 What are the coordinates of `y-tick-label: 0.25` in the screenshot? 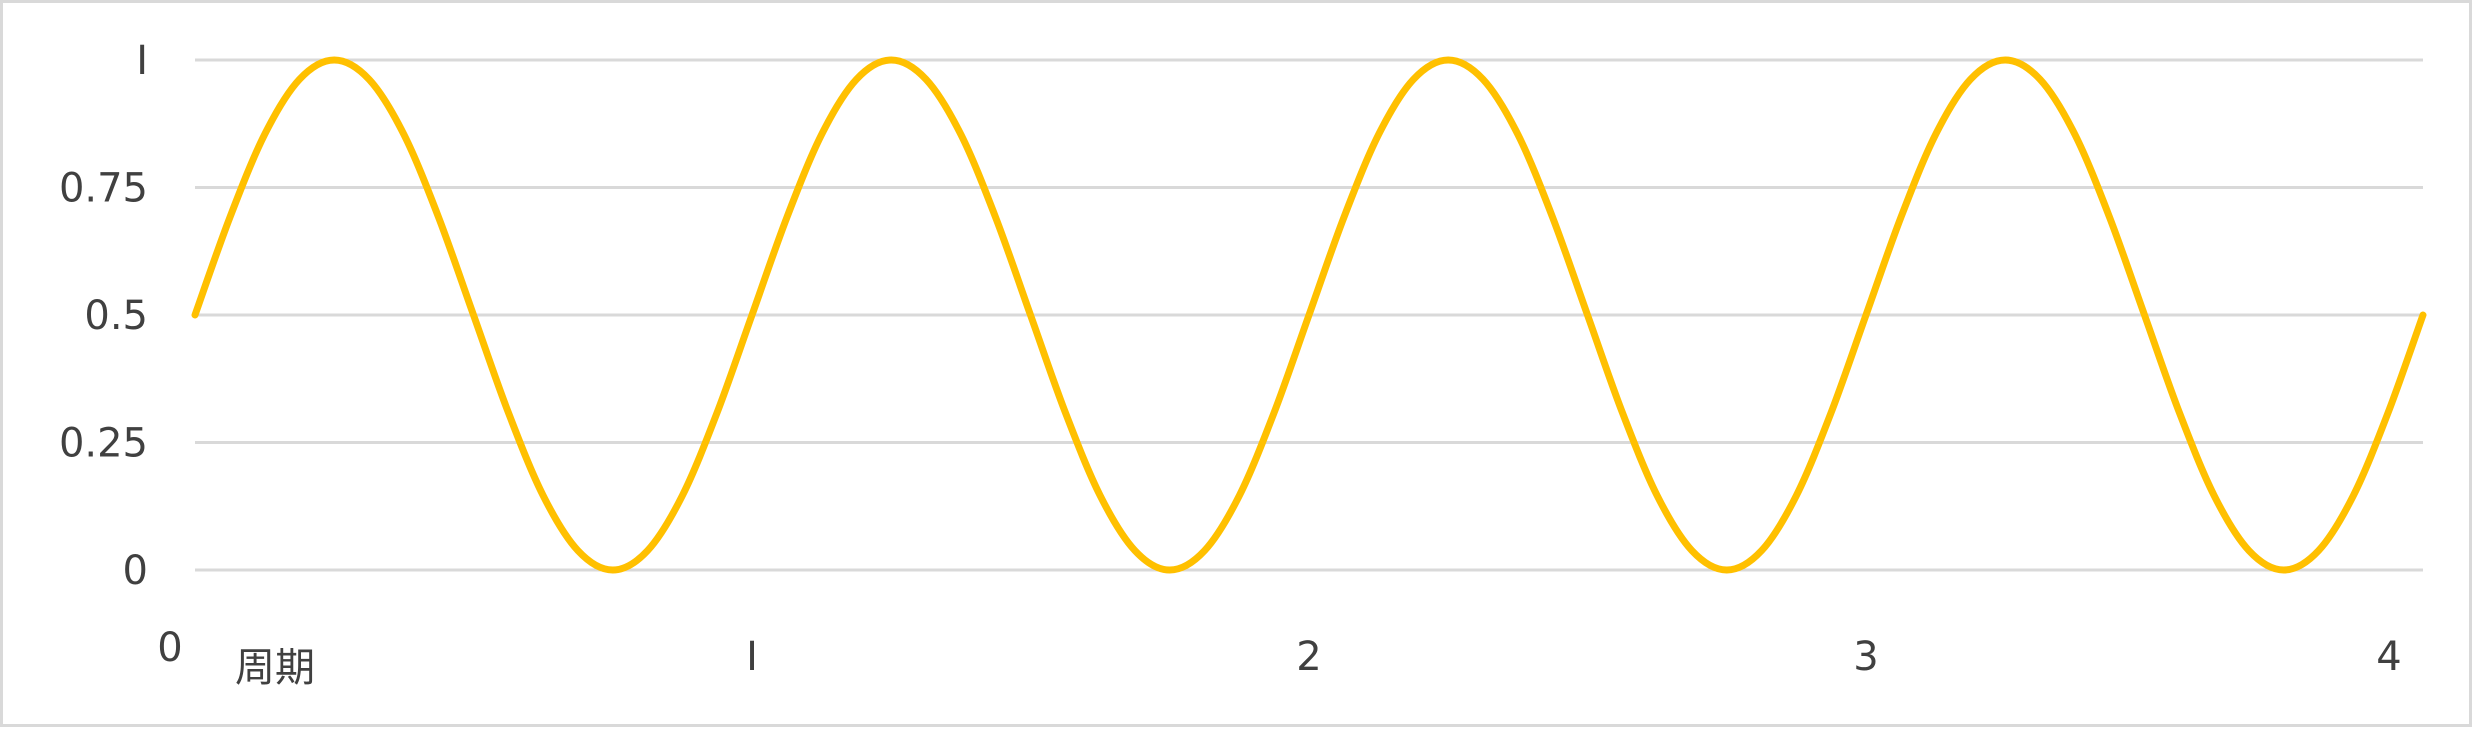 It's located at (103, 444).